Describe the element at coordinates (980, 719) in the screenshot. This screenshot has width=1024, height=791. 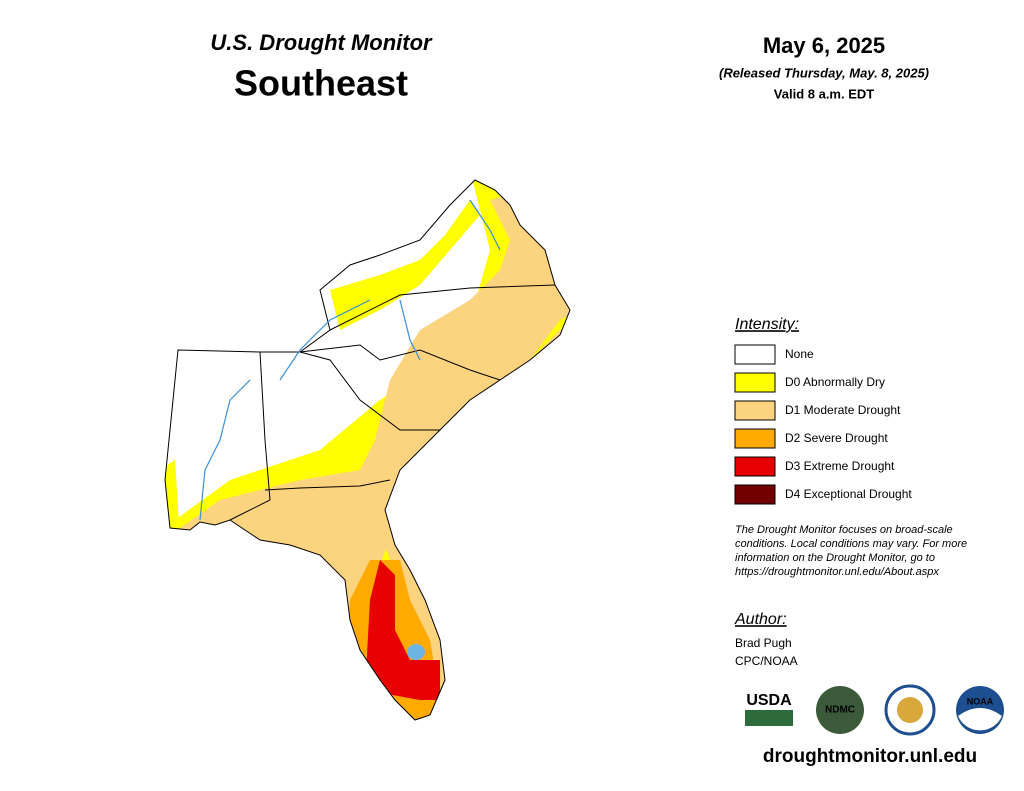
I see `noaa-logo-wave` at that location.